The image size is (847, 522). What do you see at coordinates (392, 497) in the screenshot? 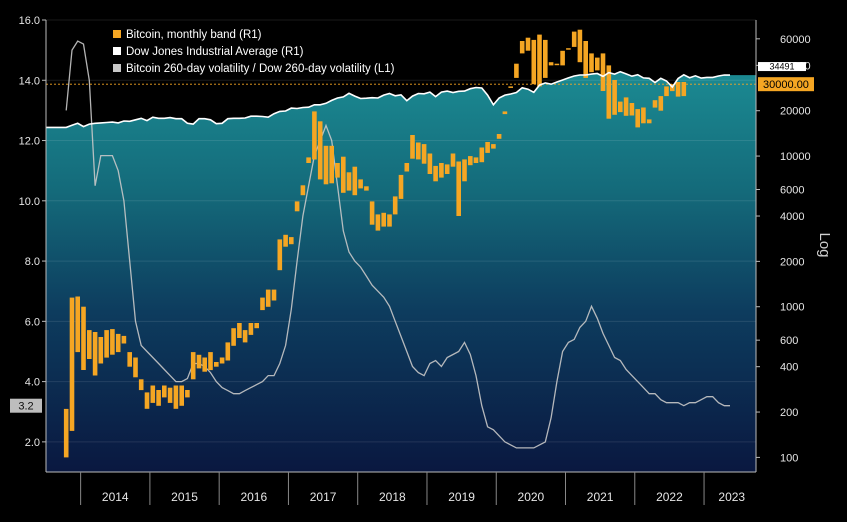
I see `x-tick-label: 2018` at bounding box center [392, 497].